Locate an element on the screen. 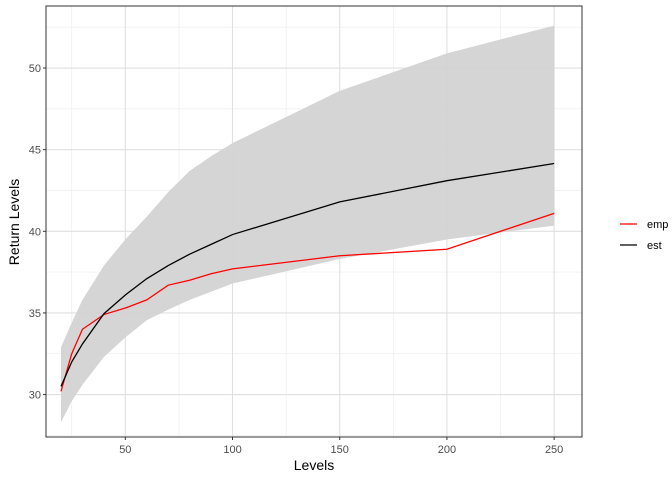 This screenshot has height=485, width=672. y-tick-label: 35 is located at coordinates (35, 314).